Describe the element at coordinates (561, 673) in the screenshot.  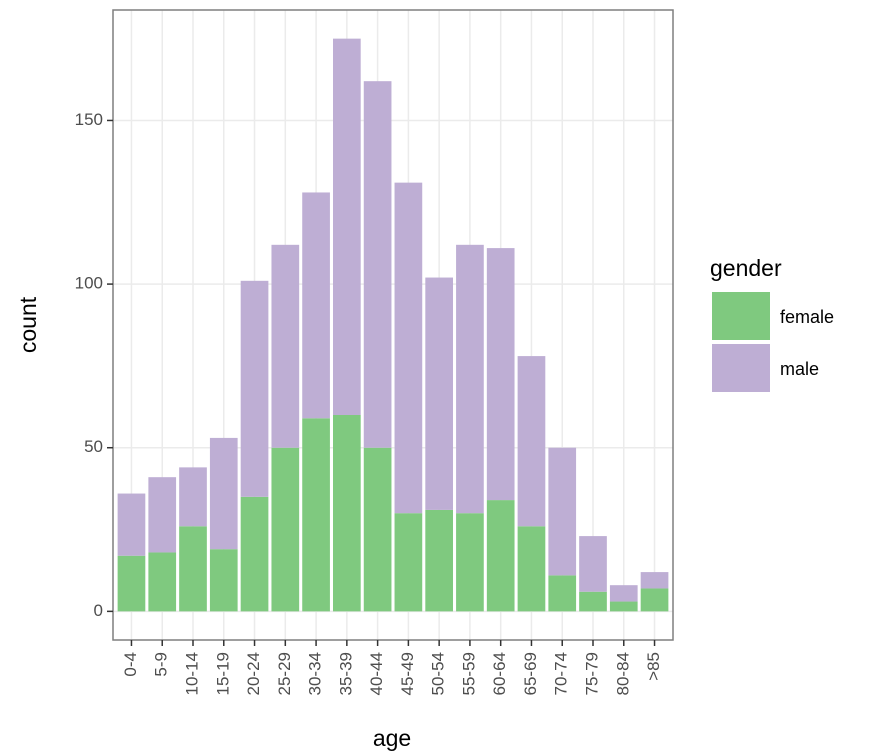
I see `x-tick-label: 70-74` at that location.